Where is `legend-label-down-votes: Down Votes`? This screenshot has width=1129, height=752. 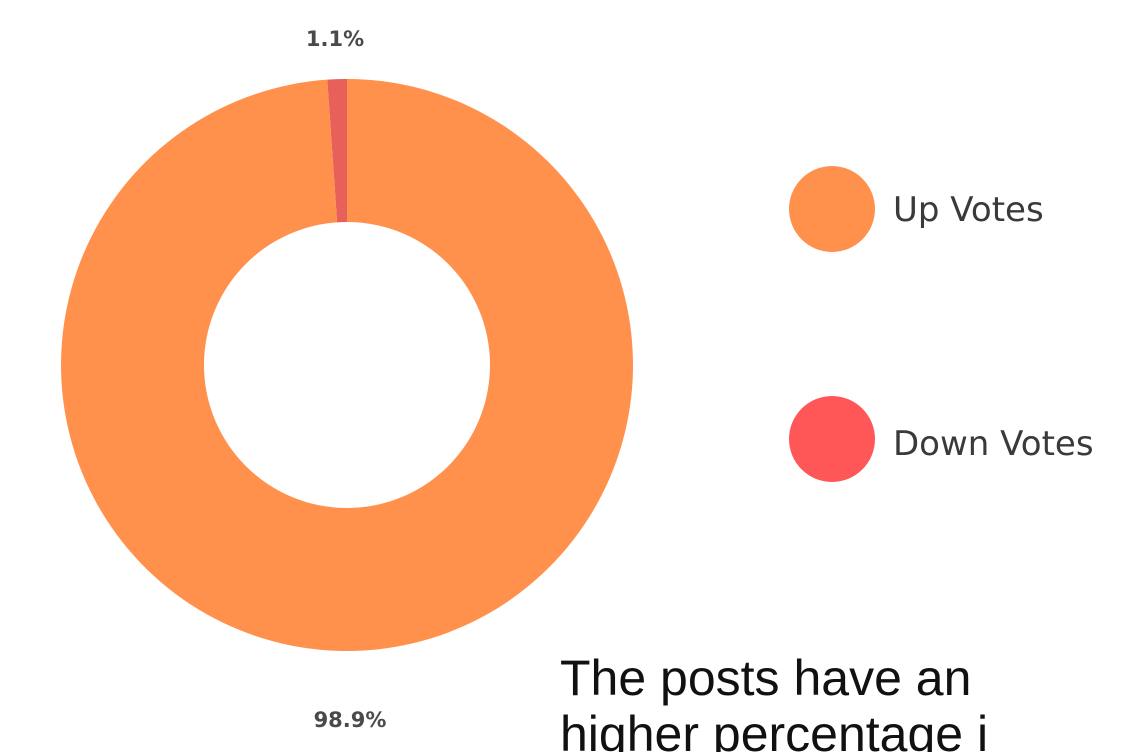 legend-label-down-votes: Down Votes is located at coordinates (993, 444).